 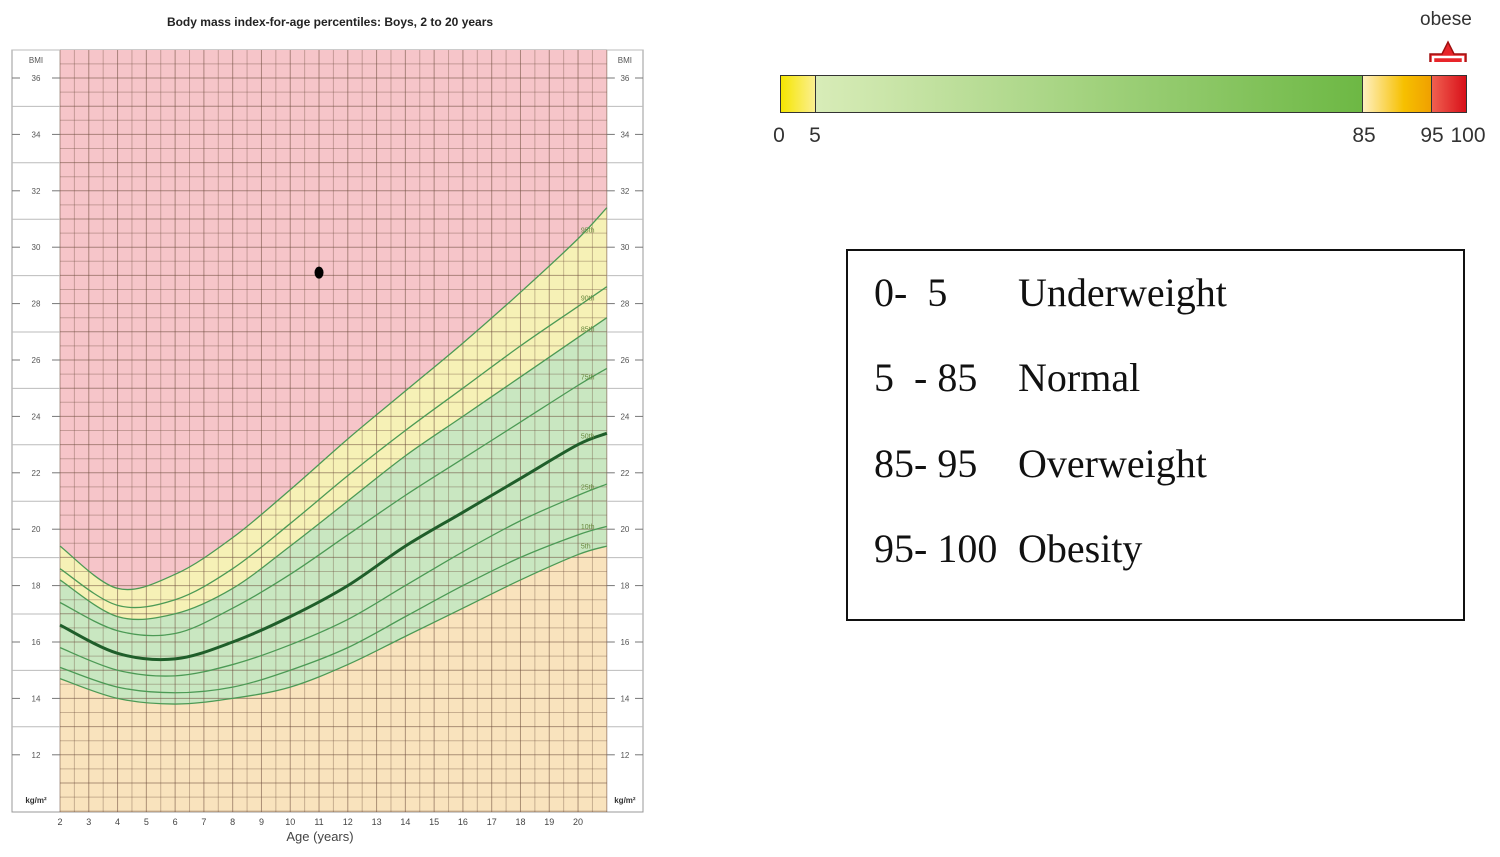 I want to click on percentile-curve-25th, so click(x=333, y=580).